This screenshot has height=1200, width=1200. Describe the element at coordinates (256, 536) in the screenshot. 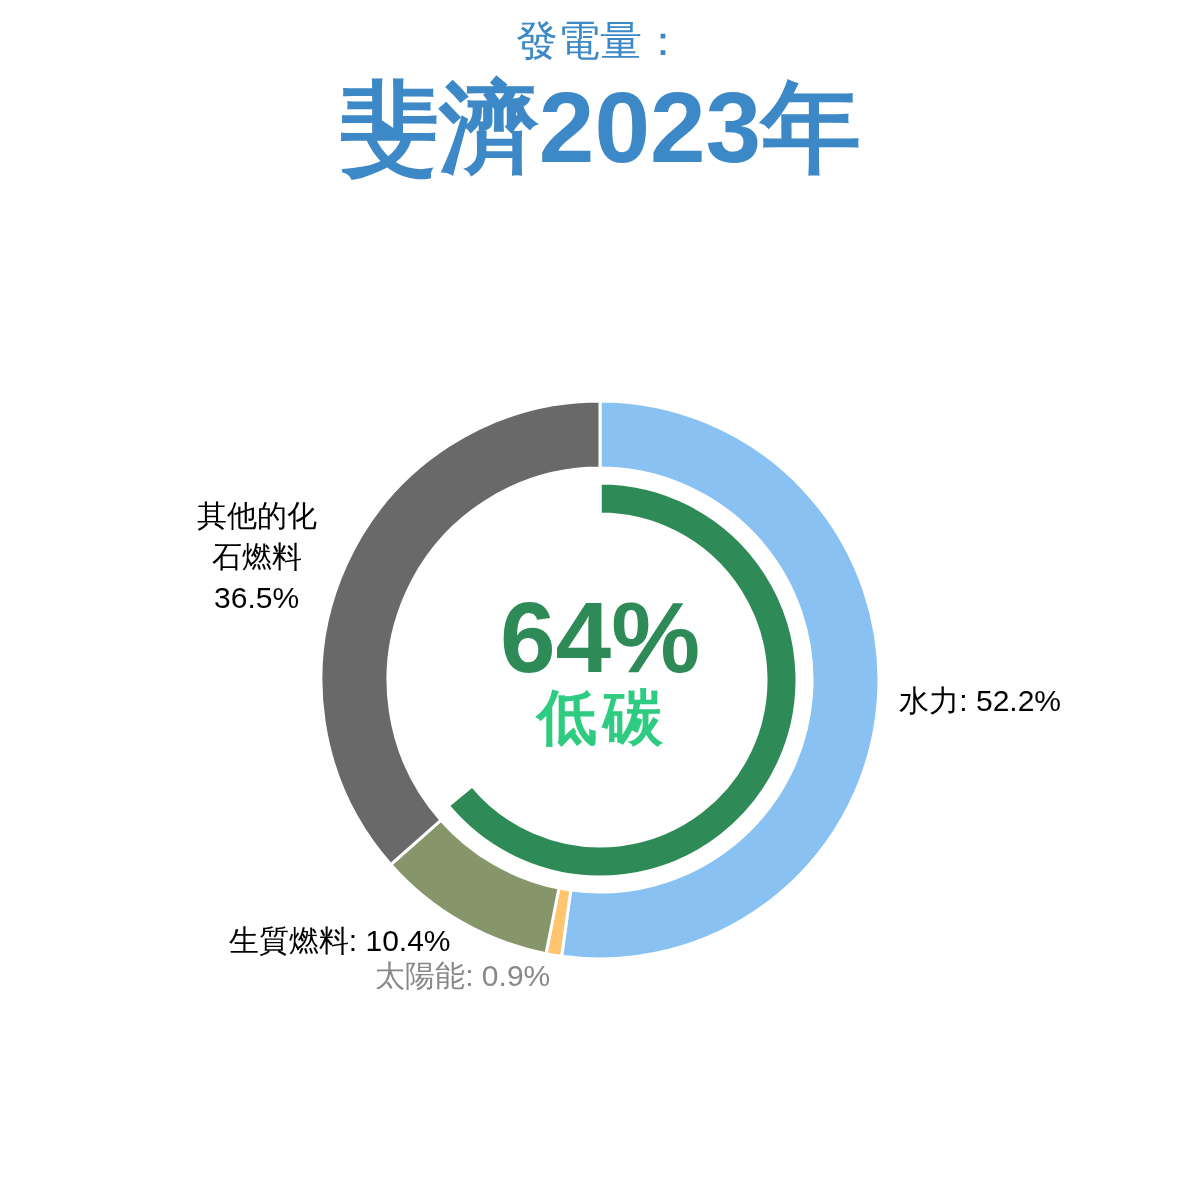

I see `slice-label: 其他的化石燃料` at that location.